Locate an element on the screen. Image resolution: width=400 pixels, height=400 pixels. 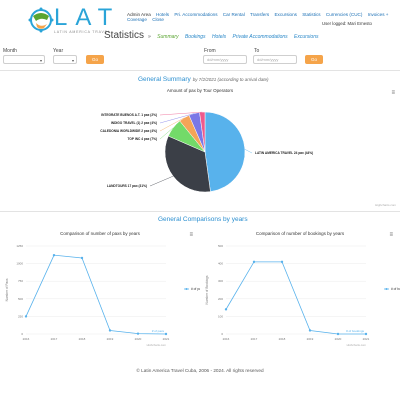
month-select: ▾ is located at coordinates (24, 59).